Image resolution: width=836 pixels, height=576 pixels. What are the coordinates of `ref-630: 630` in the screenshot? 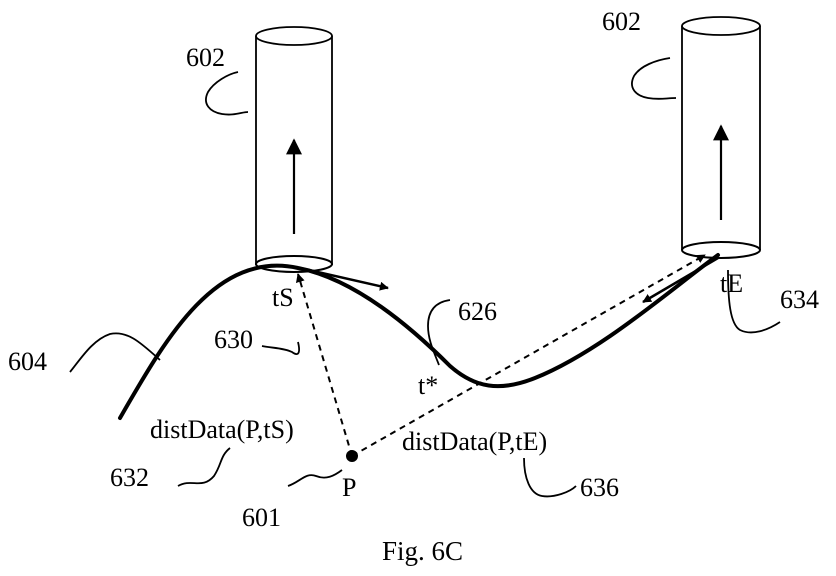 It's located at (233, 339).